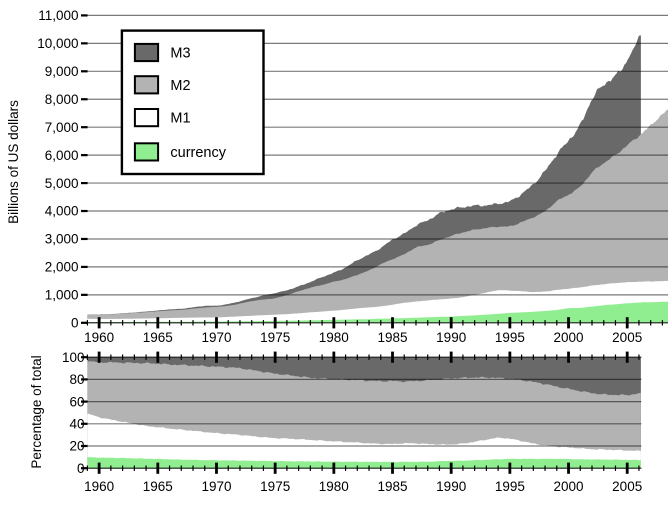  What do you see at coordinates (57, 43) in the screenshot?
I see `svg-text: 10,000` at bounding box center [57, 43].